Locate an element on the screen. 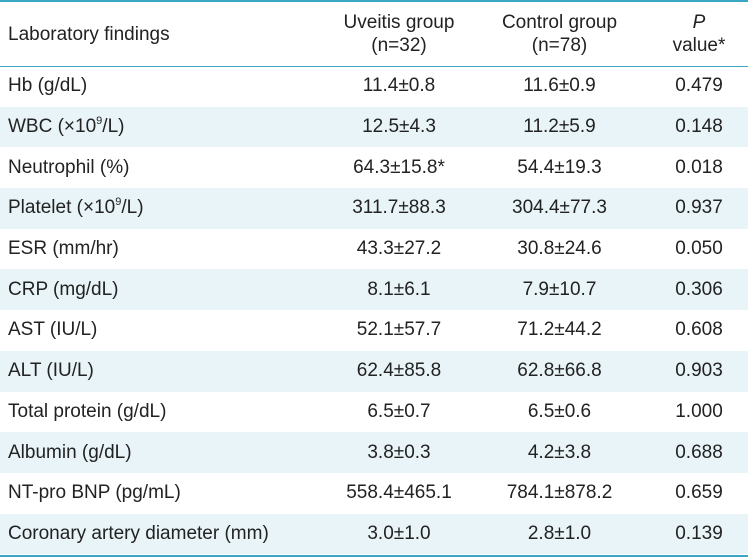  p-value: 0.479 is located at coordinates (699, 86).